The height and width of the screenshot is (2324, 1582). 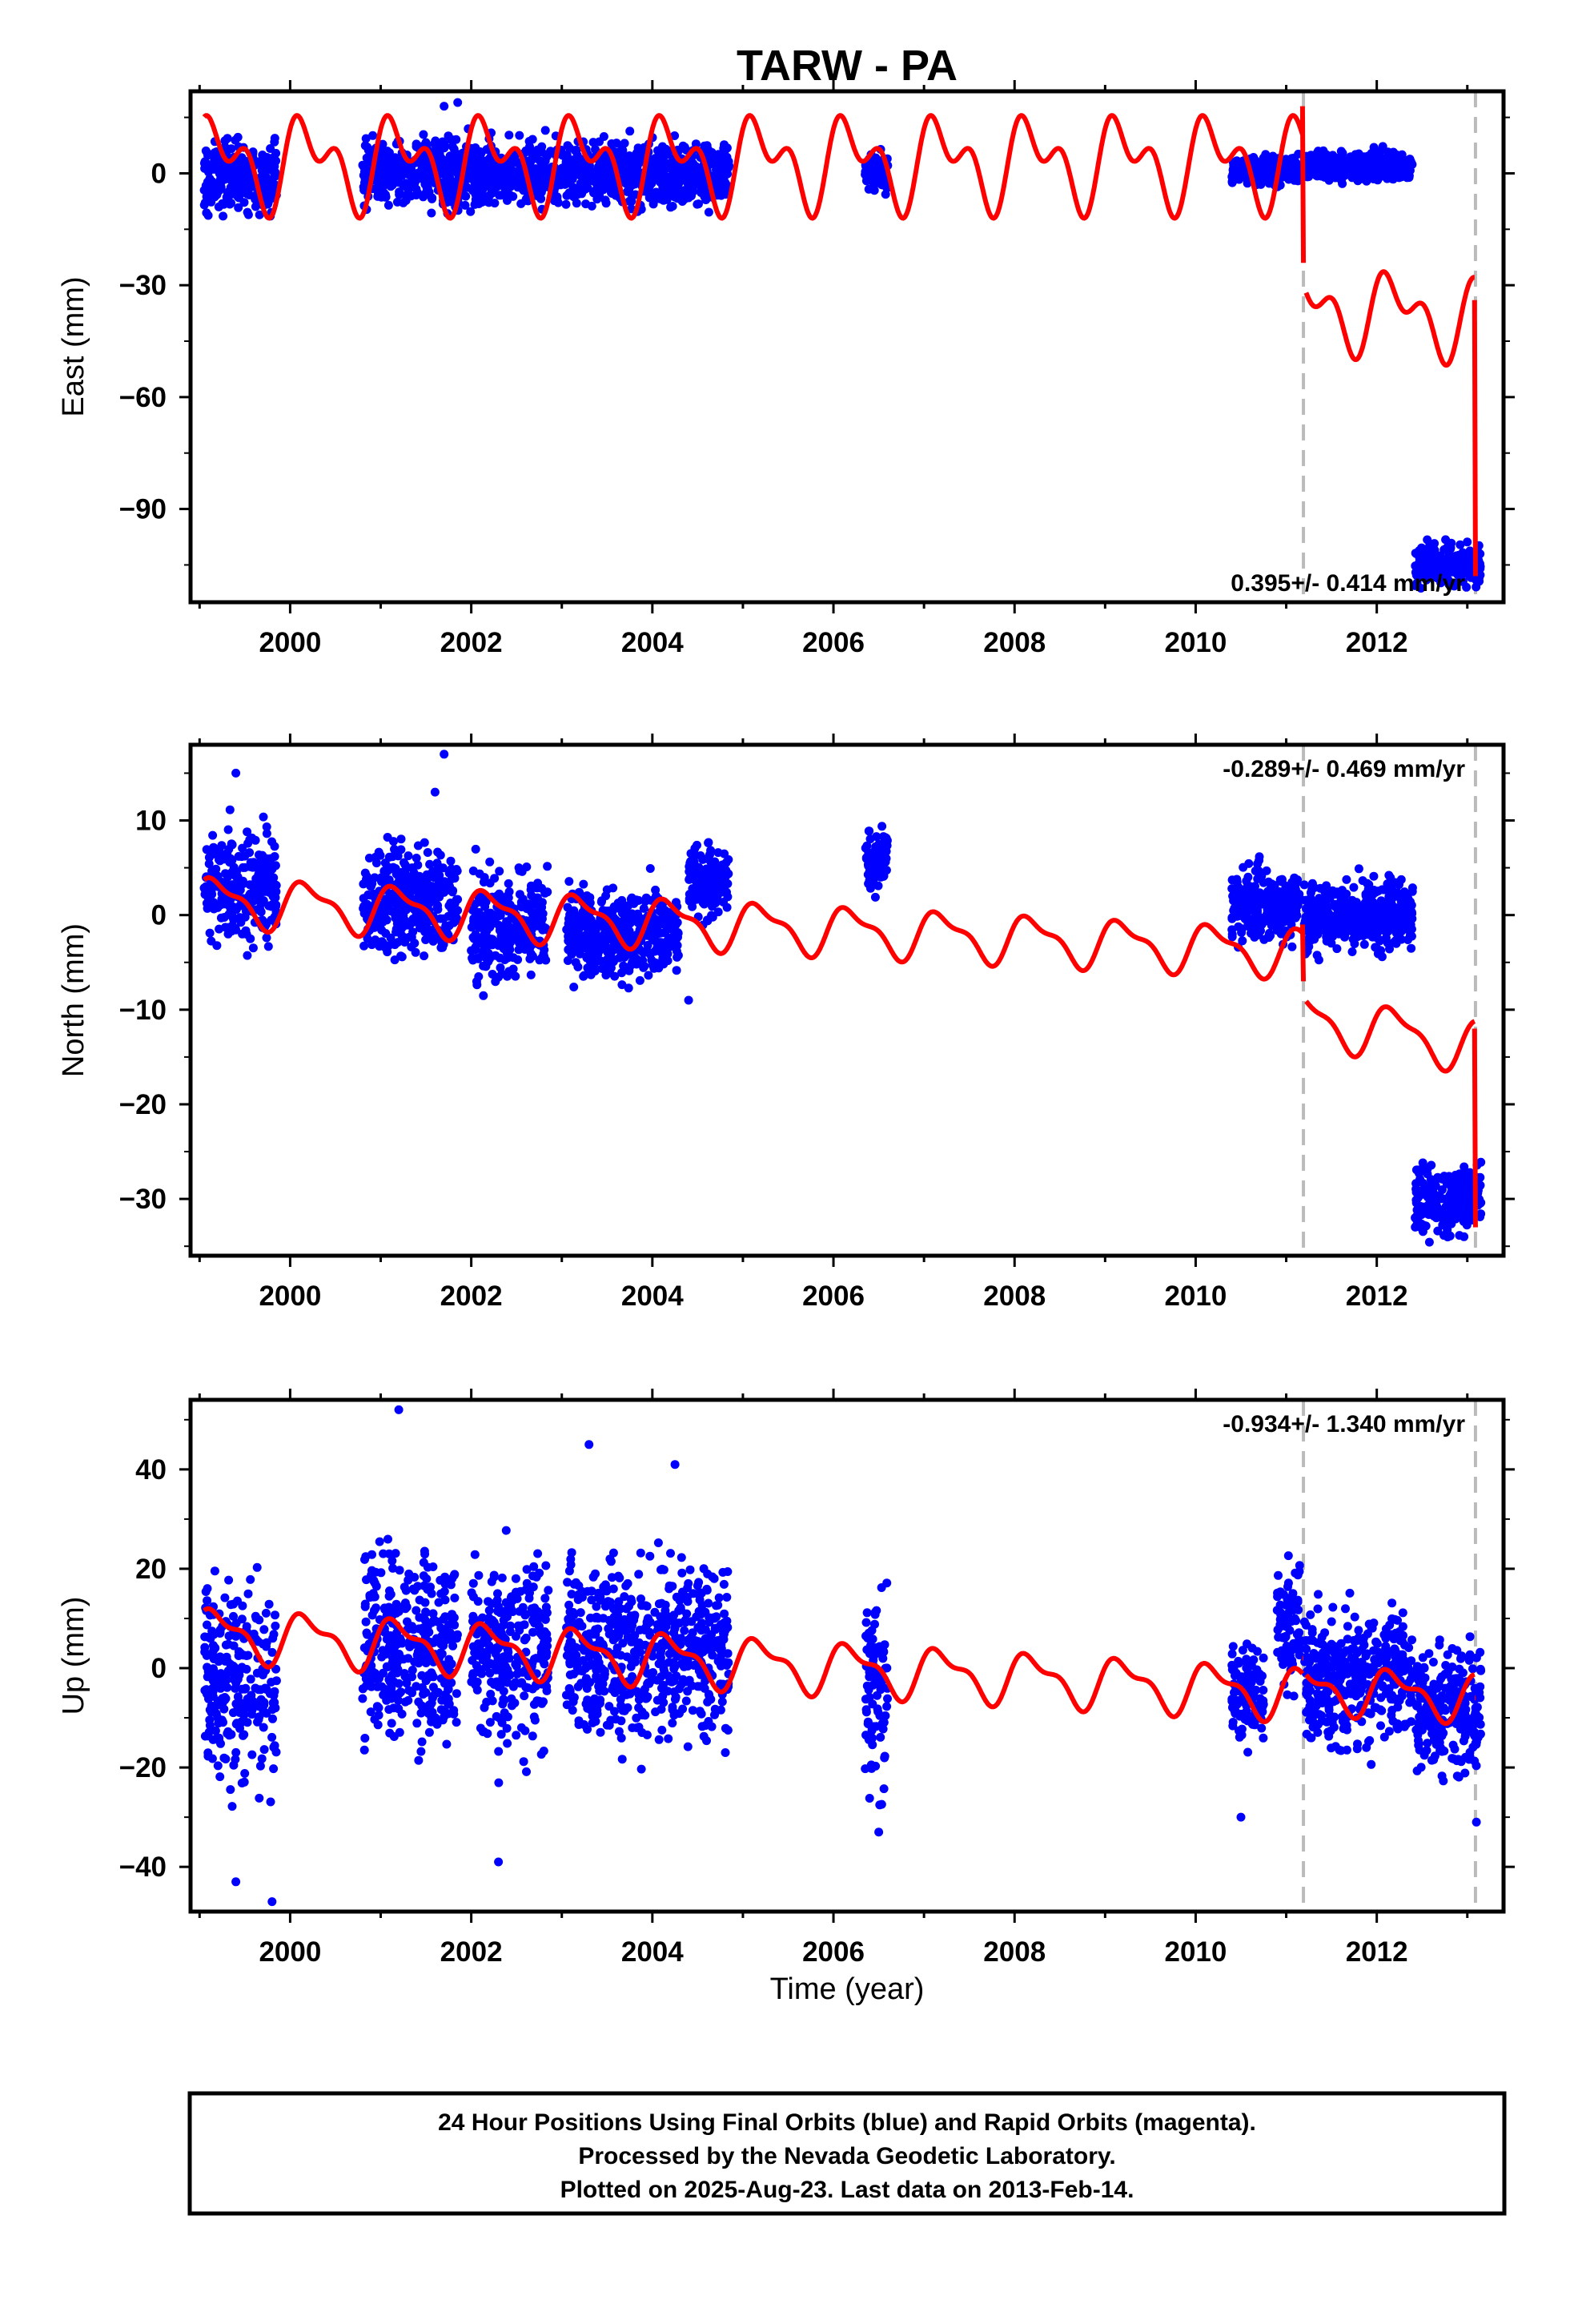 I want to click on x-tick-label: 2000, so click(x=290, y=642).